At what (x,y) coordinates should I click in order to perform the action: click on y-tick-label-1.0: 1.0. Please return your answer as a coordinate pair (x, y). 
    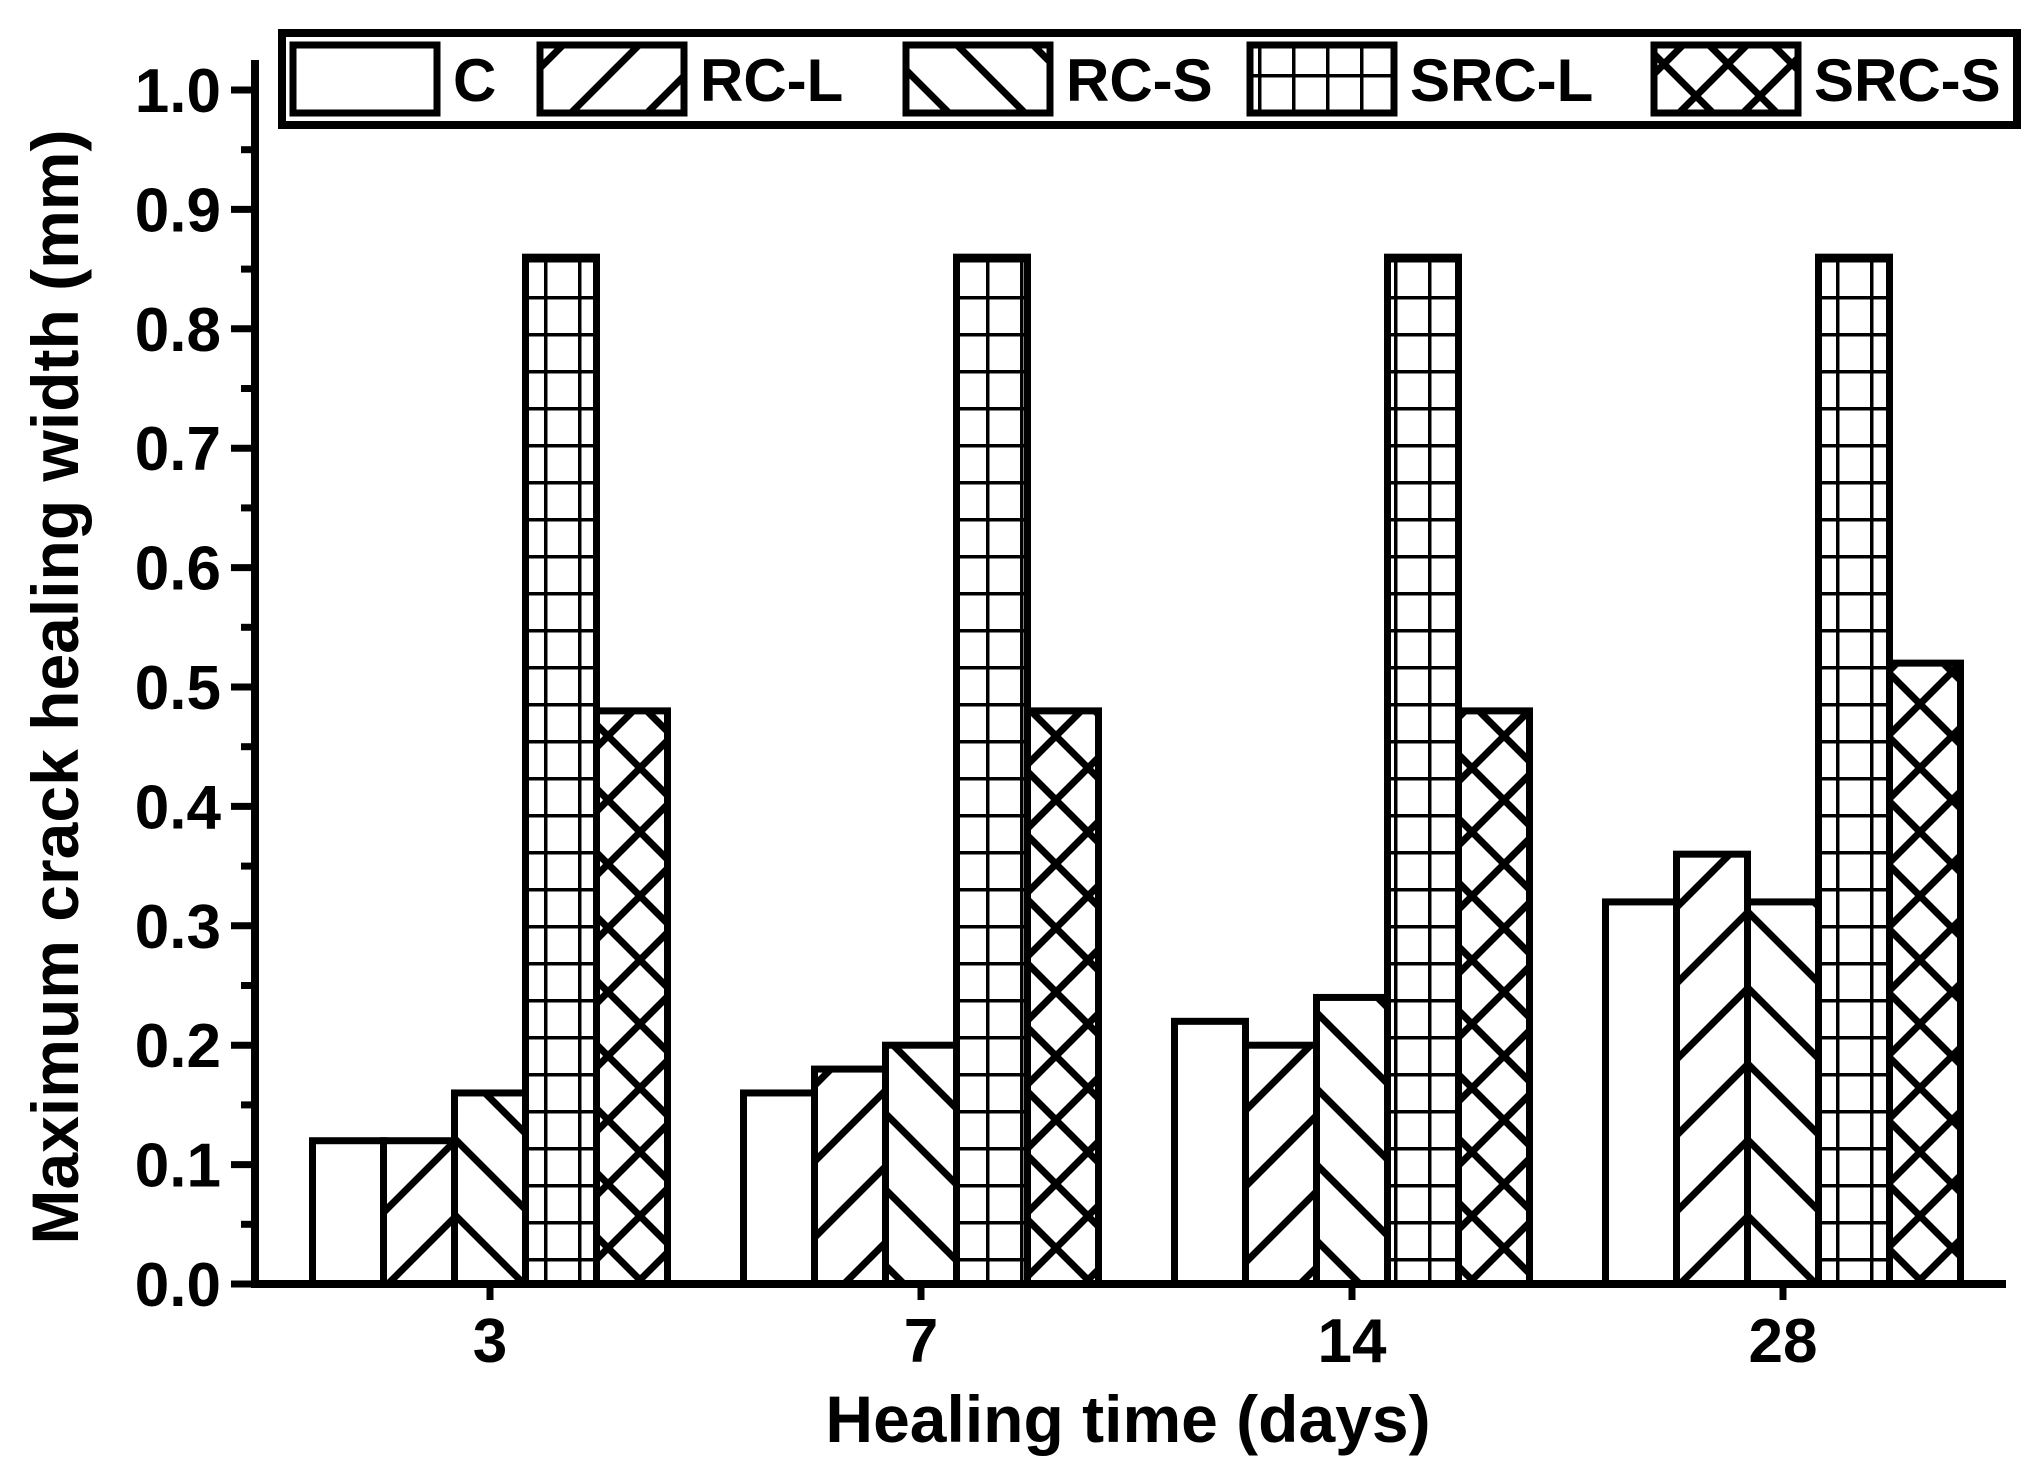
    Looking at the image, I should click on (178, 91).